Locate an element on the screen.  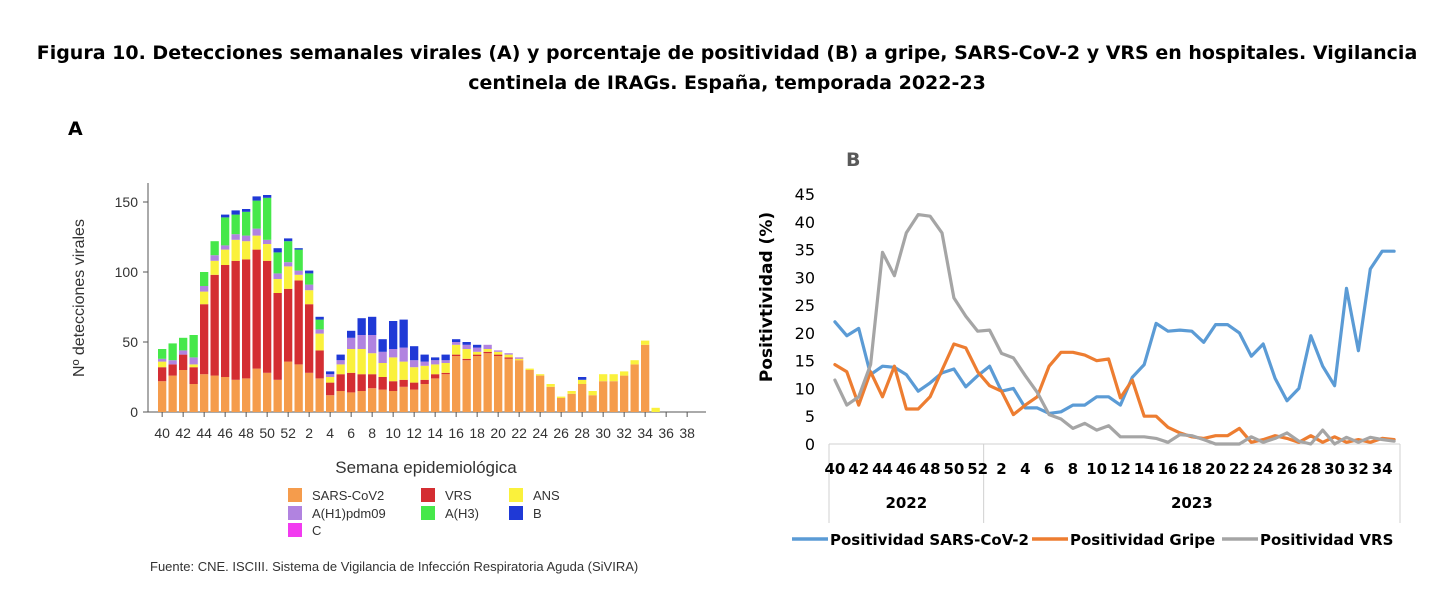
bar-a-h1-pdm09-wk52 is located at coordinates (288, 264).